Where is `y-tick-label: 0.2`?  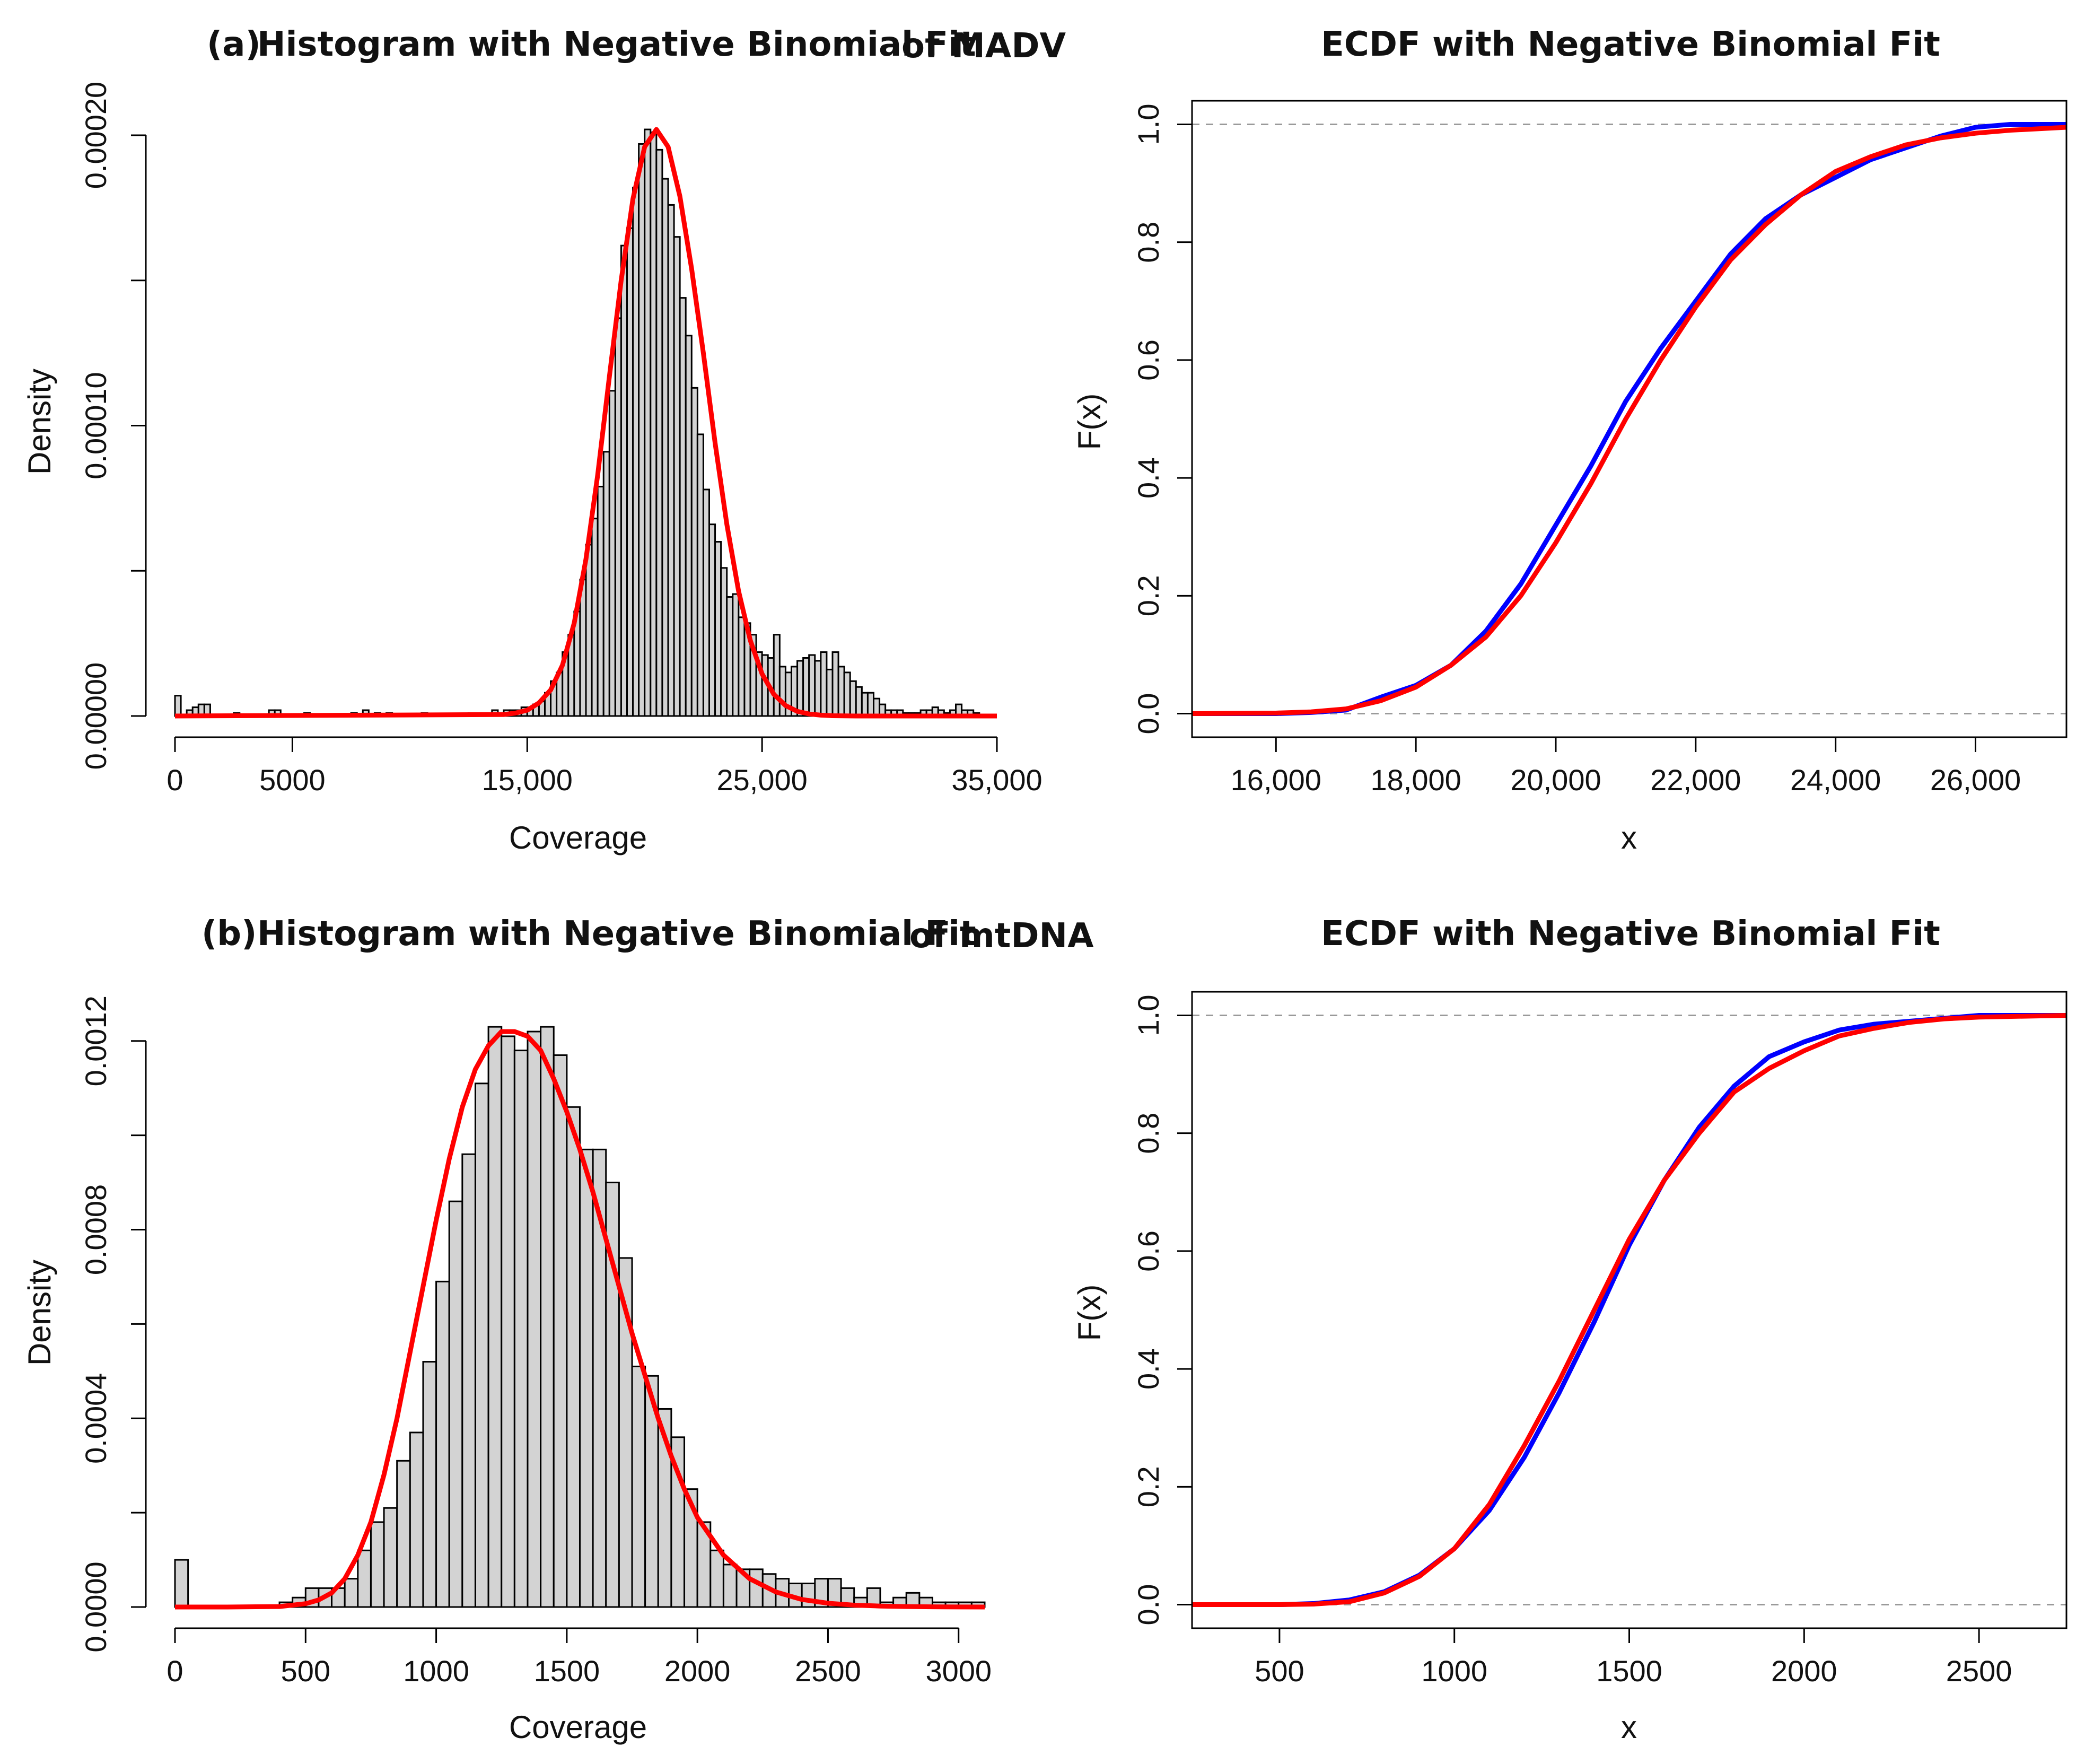 y-tick-label: 0.2 is located at coordinates (1148, 596).